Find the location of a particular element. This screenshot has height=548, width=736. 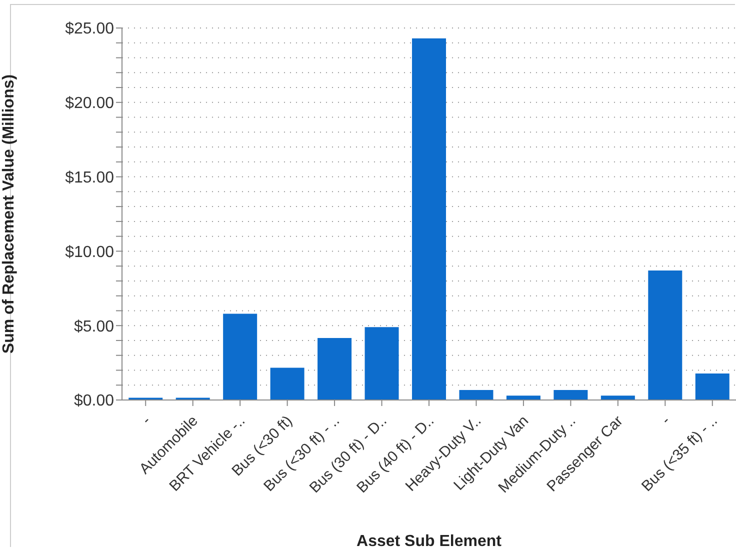

y-tick-label: $20.00 is located at coordinates (89, 103).